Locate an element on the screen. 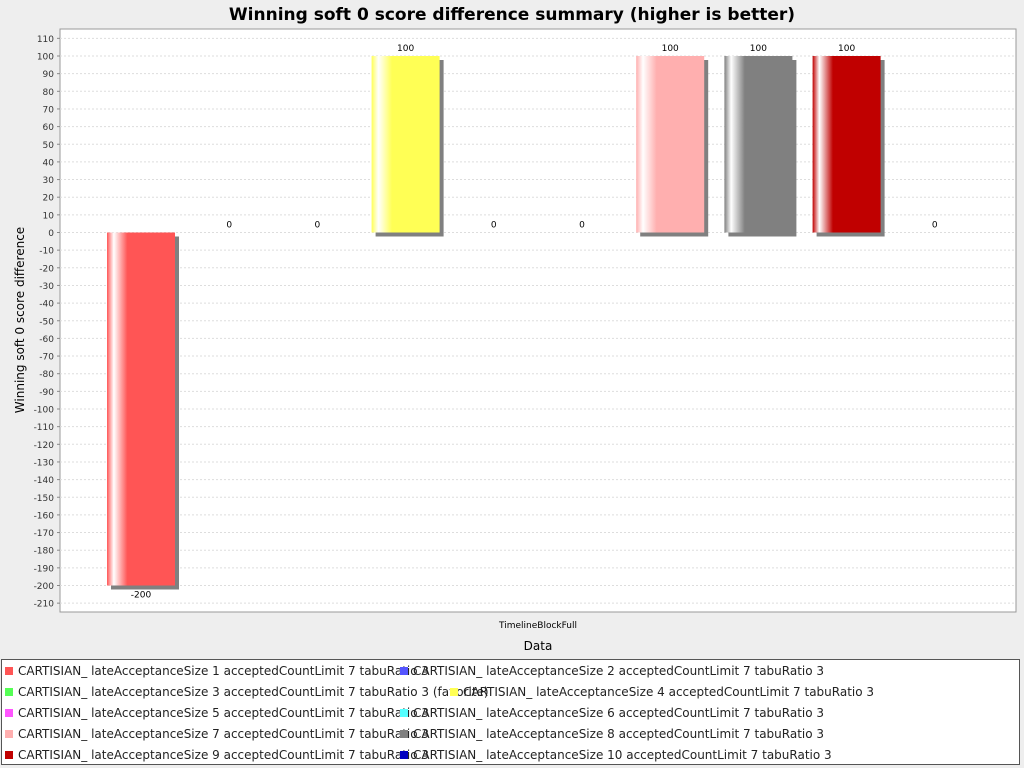 The image size is (1024, 768). x-axis-label: Data is located at coordinates (538, 646).